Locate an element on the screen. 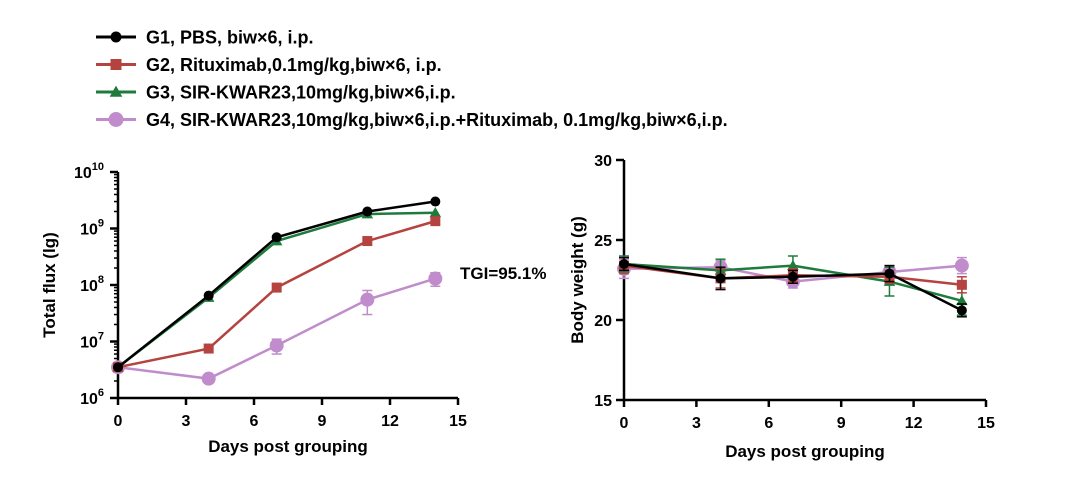 This screenshot has height=500, width=1070. y-tick-label: 10⁶ is located at coordinates (92, 397).